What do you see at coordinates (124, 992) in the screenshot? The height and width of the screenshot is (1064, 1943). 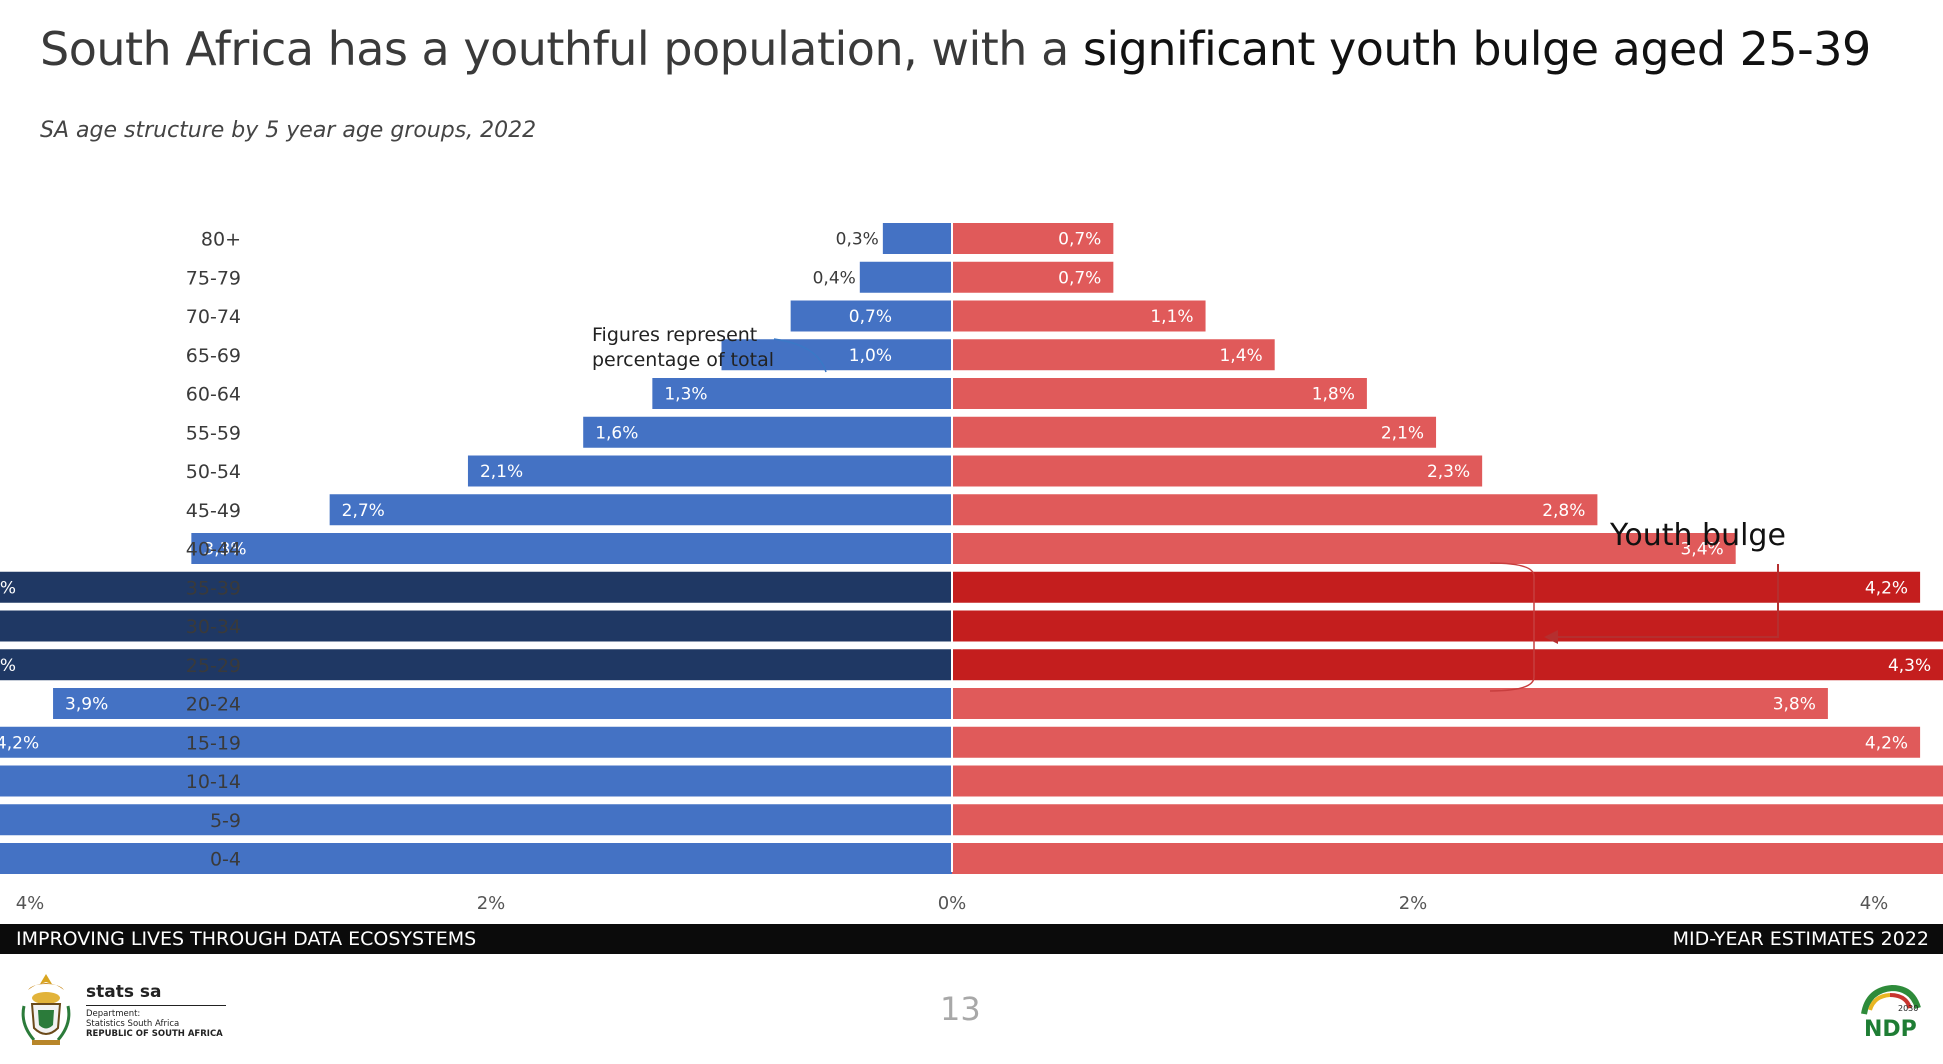 I see `stats-sa-name: stats sa` at bounding box center [124, 992].